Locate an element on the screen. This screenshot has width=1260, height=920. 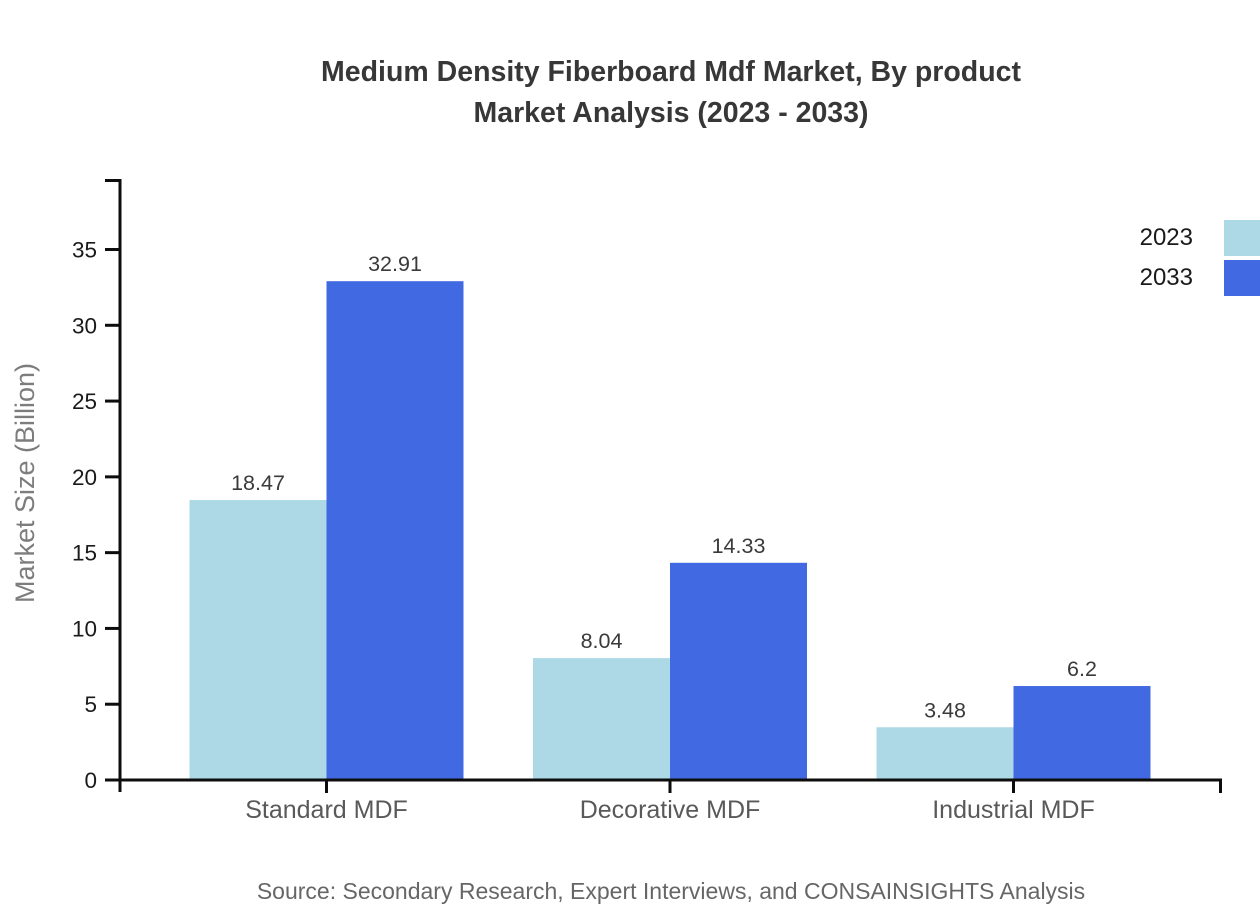
legend-item-2023: 2023 is located at coordinates (1200, 238).